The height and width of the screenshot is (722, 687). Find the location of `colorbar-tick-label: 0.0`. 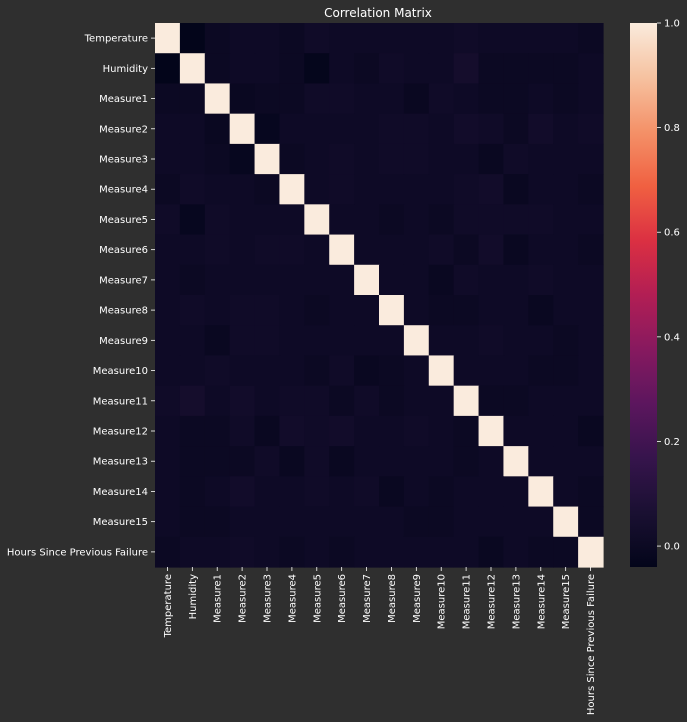

colorbar-tick-label: 0.0 is located at coordinates (672, 547).